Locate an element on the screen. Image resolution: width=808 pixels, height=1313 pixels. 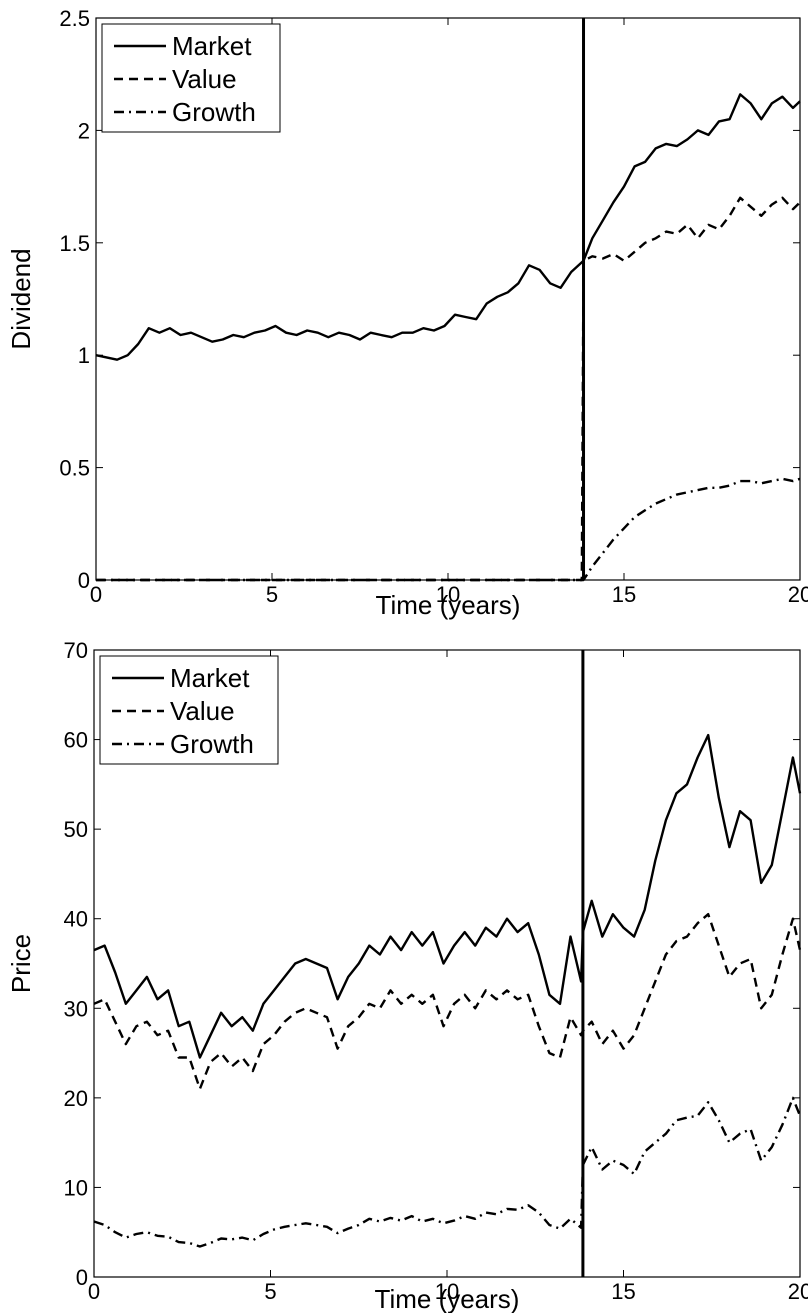
y-tick-label: 50 is located at coordinates (76, 829).